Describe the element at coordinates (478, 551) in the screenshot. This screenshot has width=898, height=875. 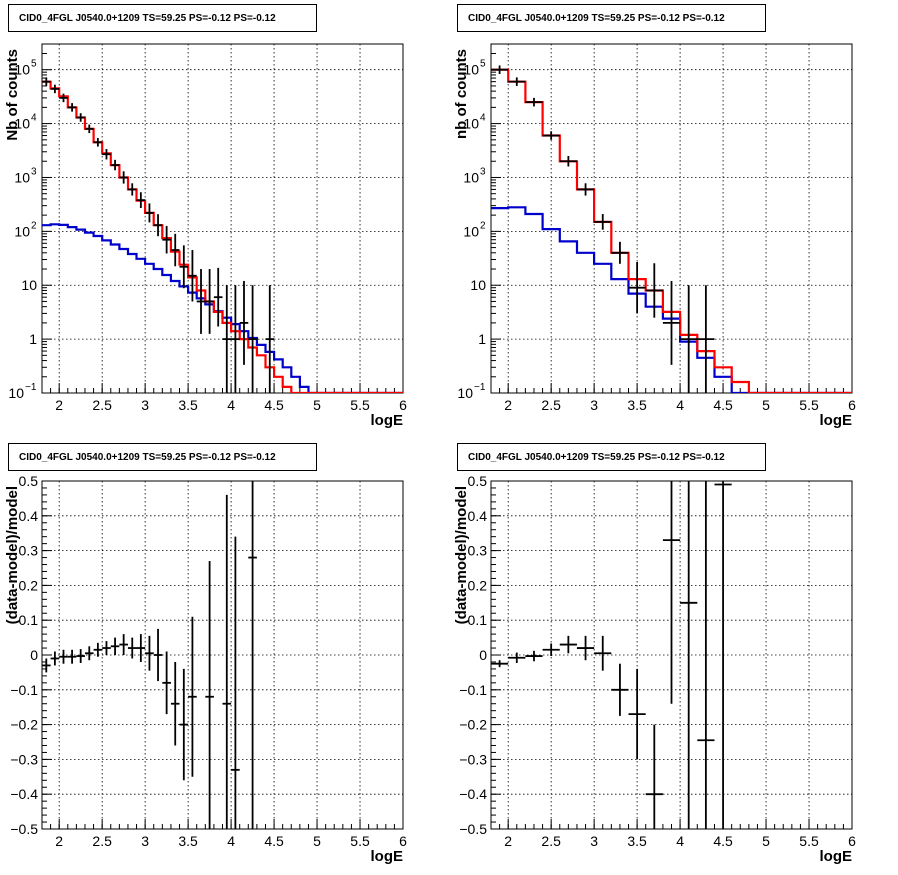
I see `y-tick-label: 0.3` at that location.